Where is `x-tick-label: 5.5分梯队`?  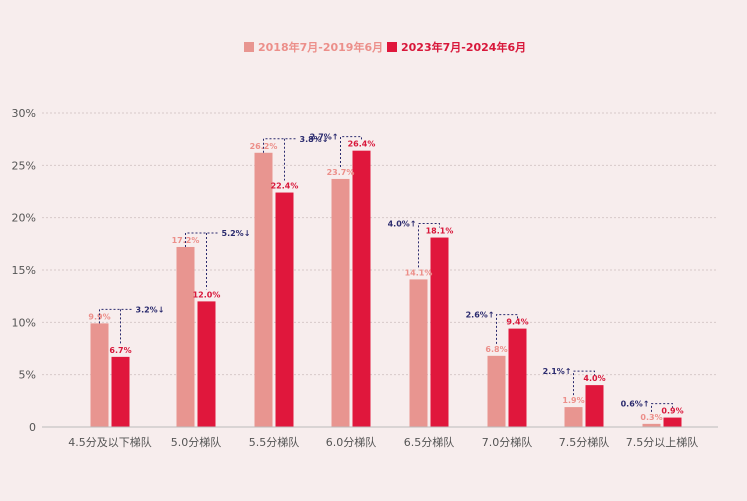
x-tick-label: 5.5分梯队 is located at coordinates (274, 442).